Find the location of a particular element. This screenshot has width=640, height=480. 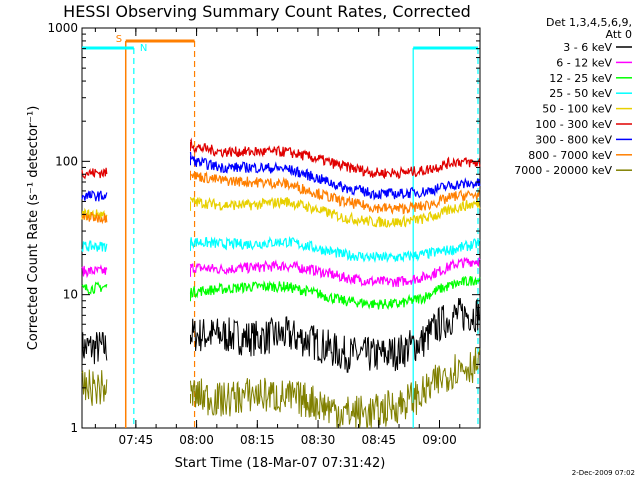

footer-date: 2-Dec-2009 07:02 is located at coordinates (603, 473).